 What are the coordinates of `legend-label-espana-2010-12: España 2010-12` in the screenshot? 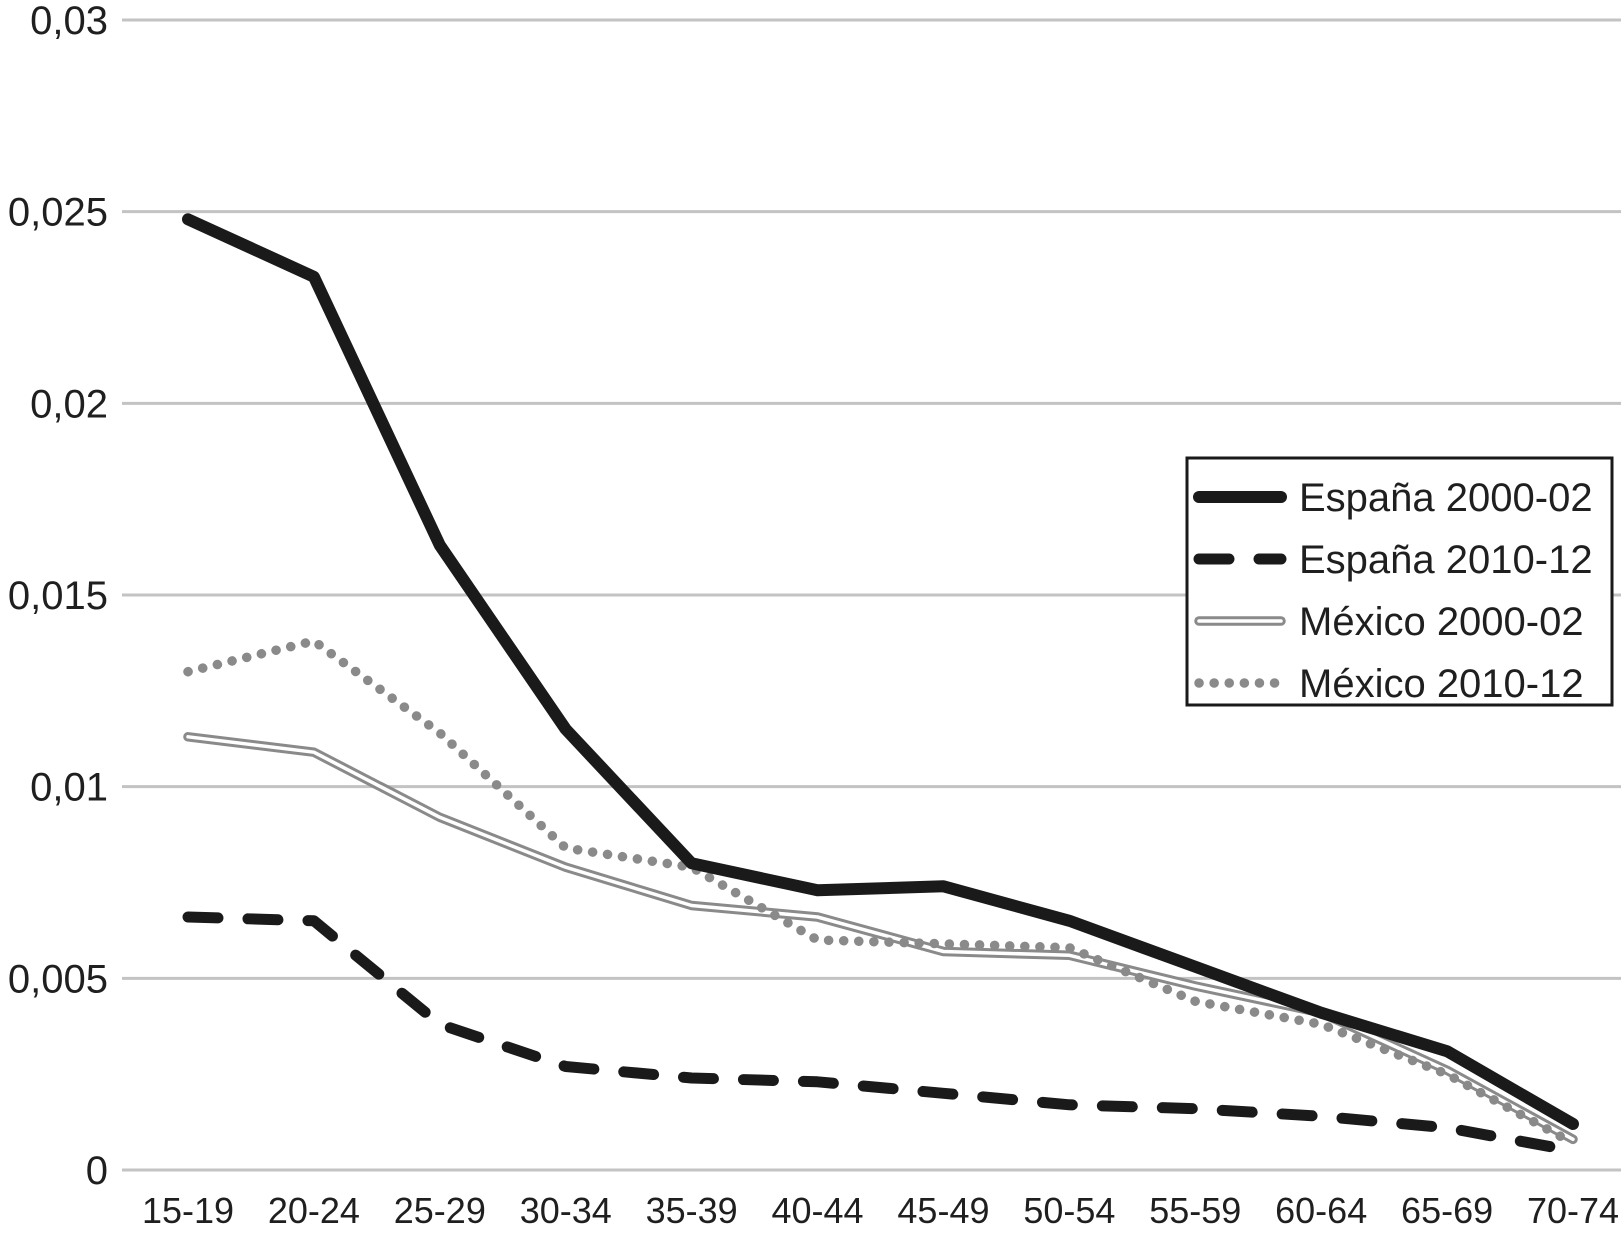 It's located at (1446, 560).